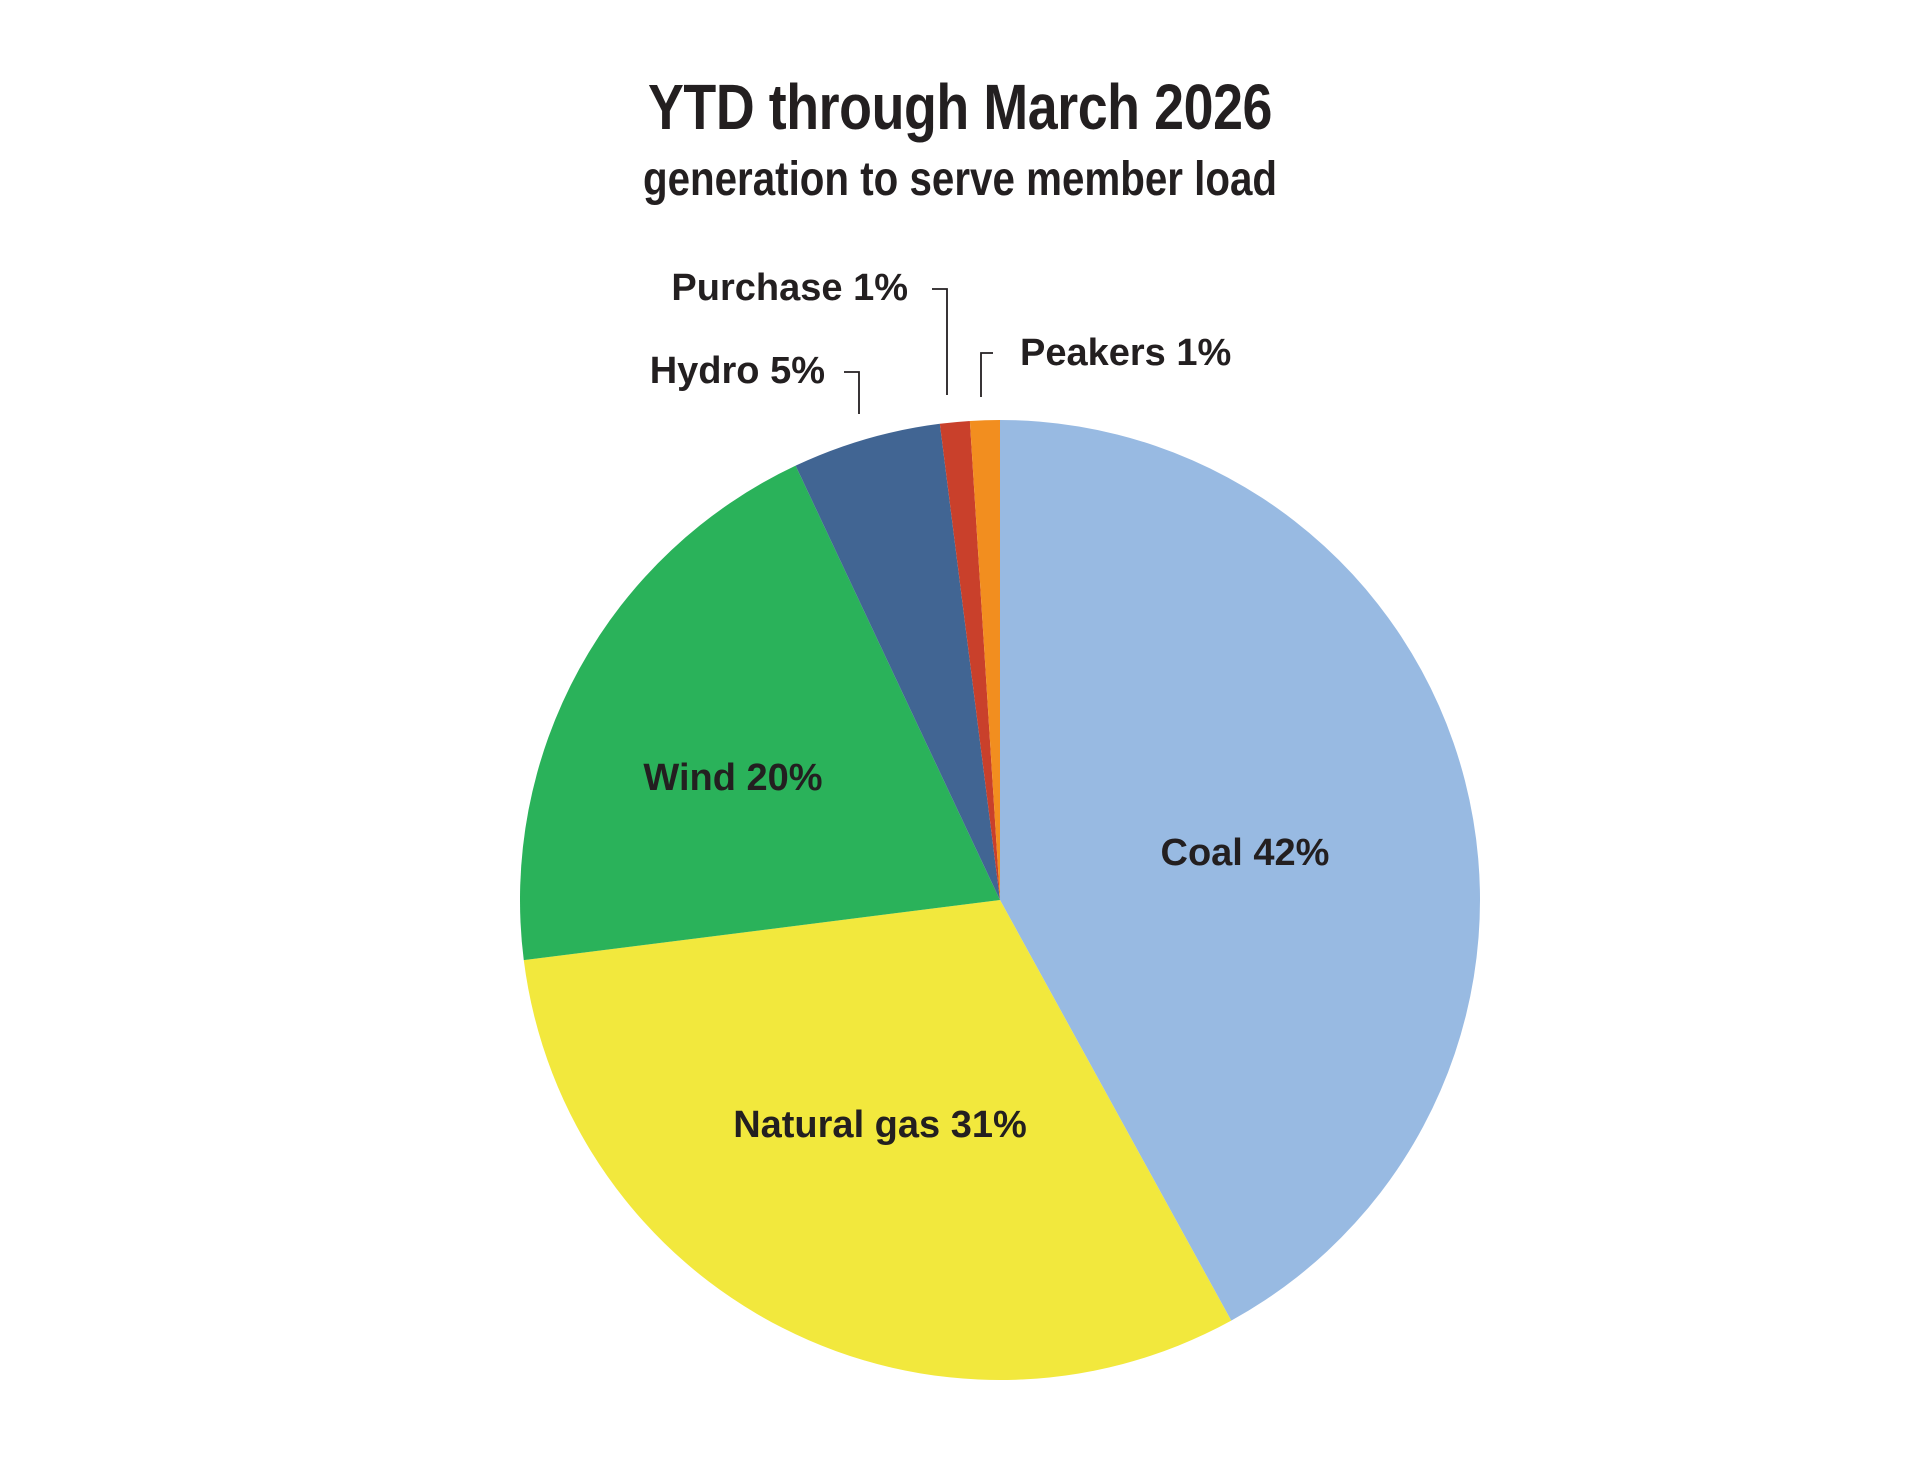  What do you see at coordinates (732, 778) in the screenshot?
I see `slice-label-wind: Wind 20%` at bounding box center [732, 778].